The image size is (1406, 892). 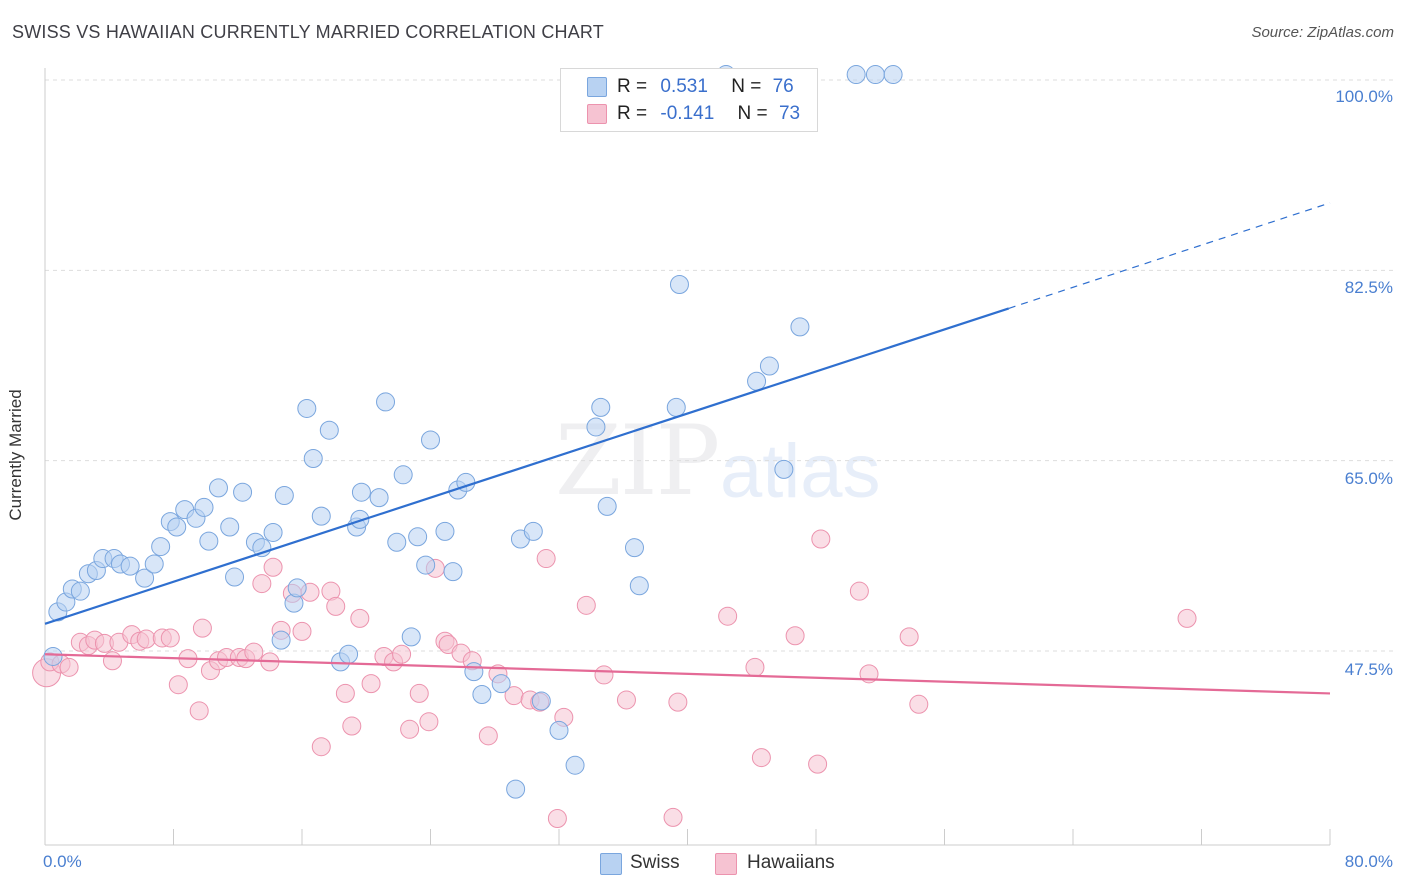 What do you see at coordinates (632, 86) in the screenshot?
I see `swiss-r-label: R =` at bounding box center [632, 86].